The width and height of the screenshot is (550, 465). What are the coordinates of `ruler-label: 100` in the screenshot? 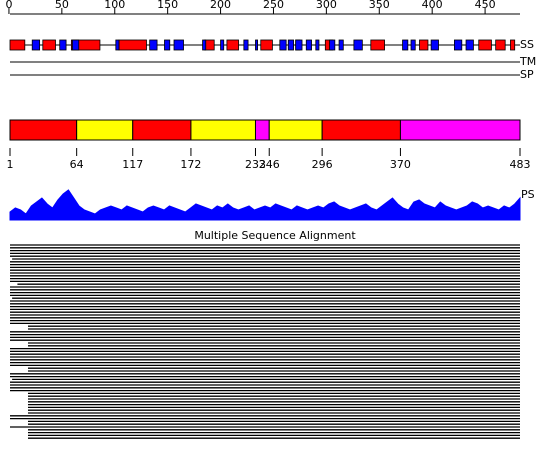 It's located at (114, 5).